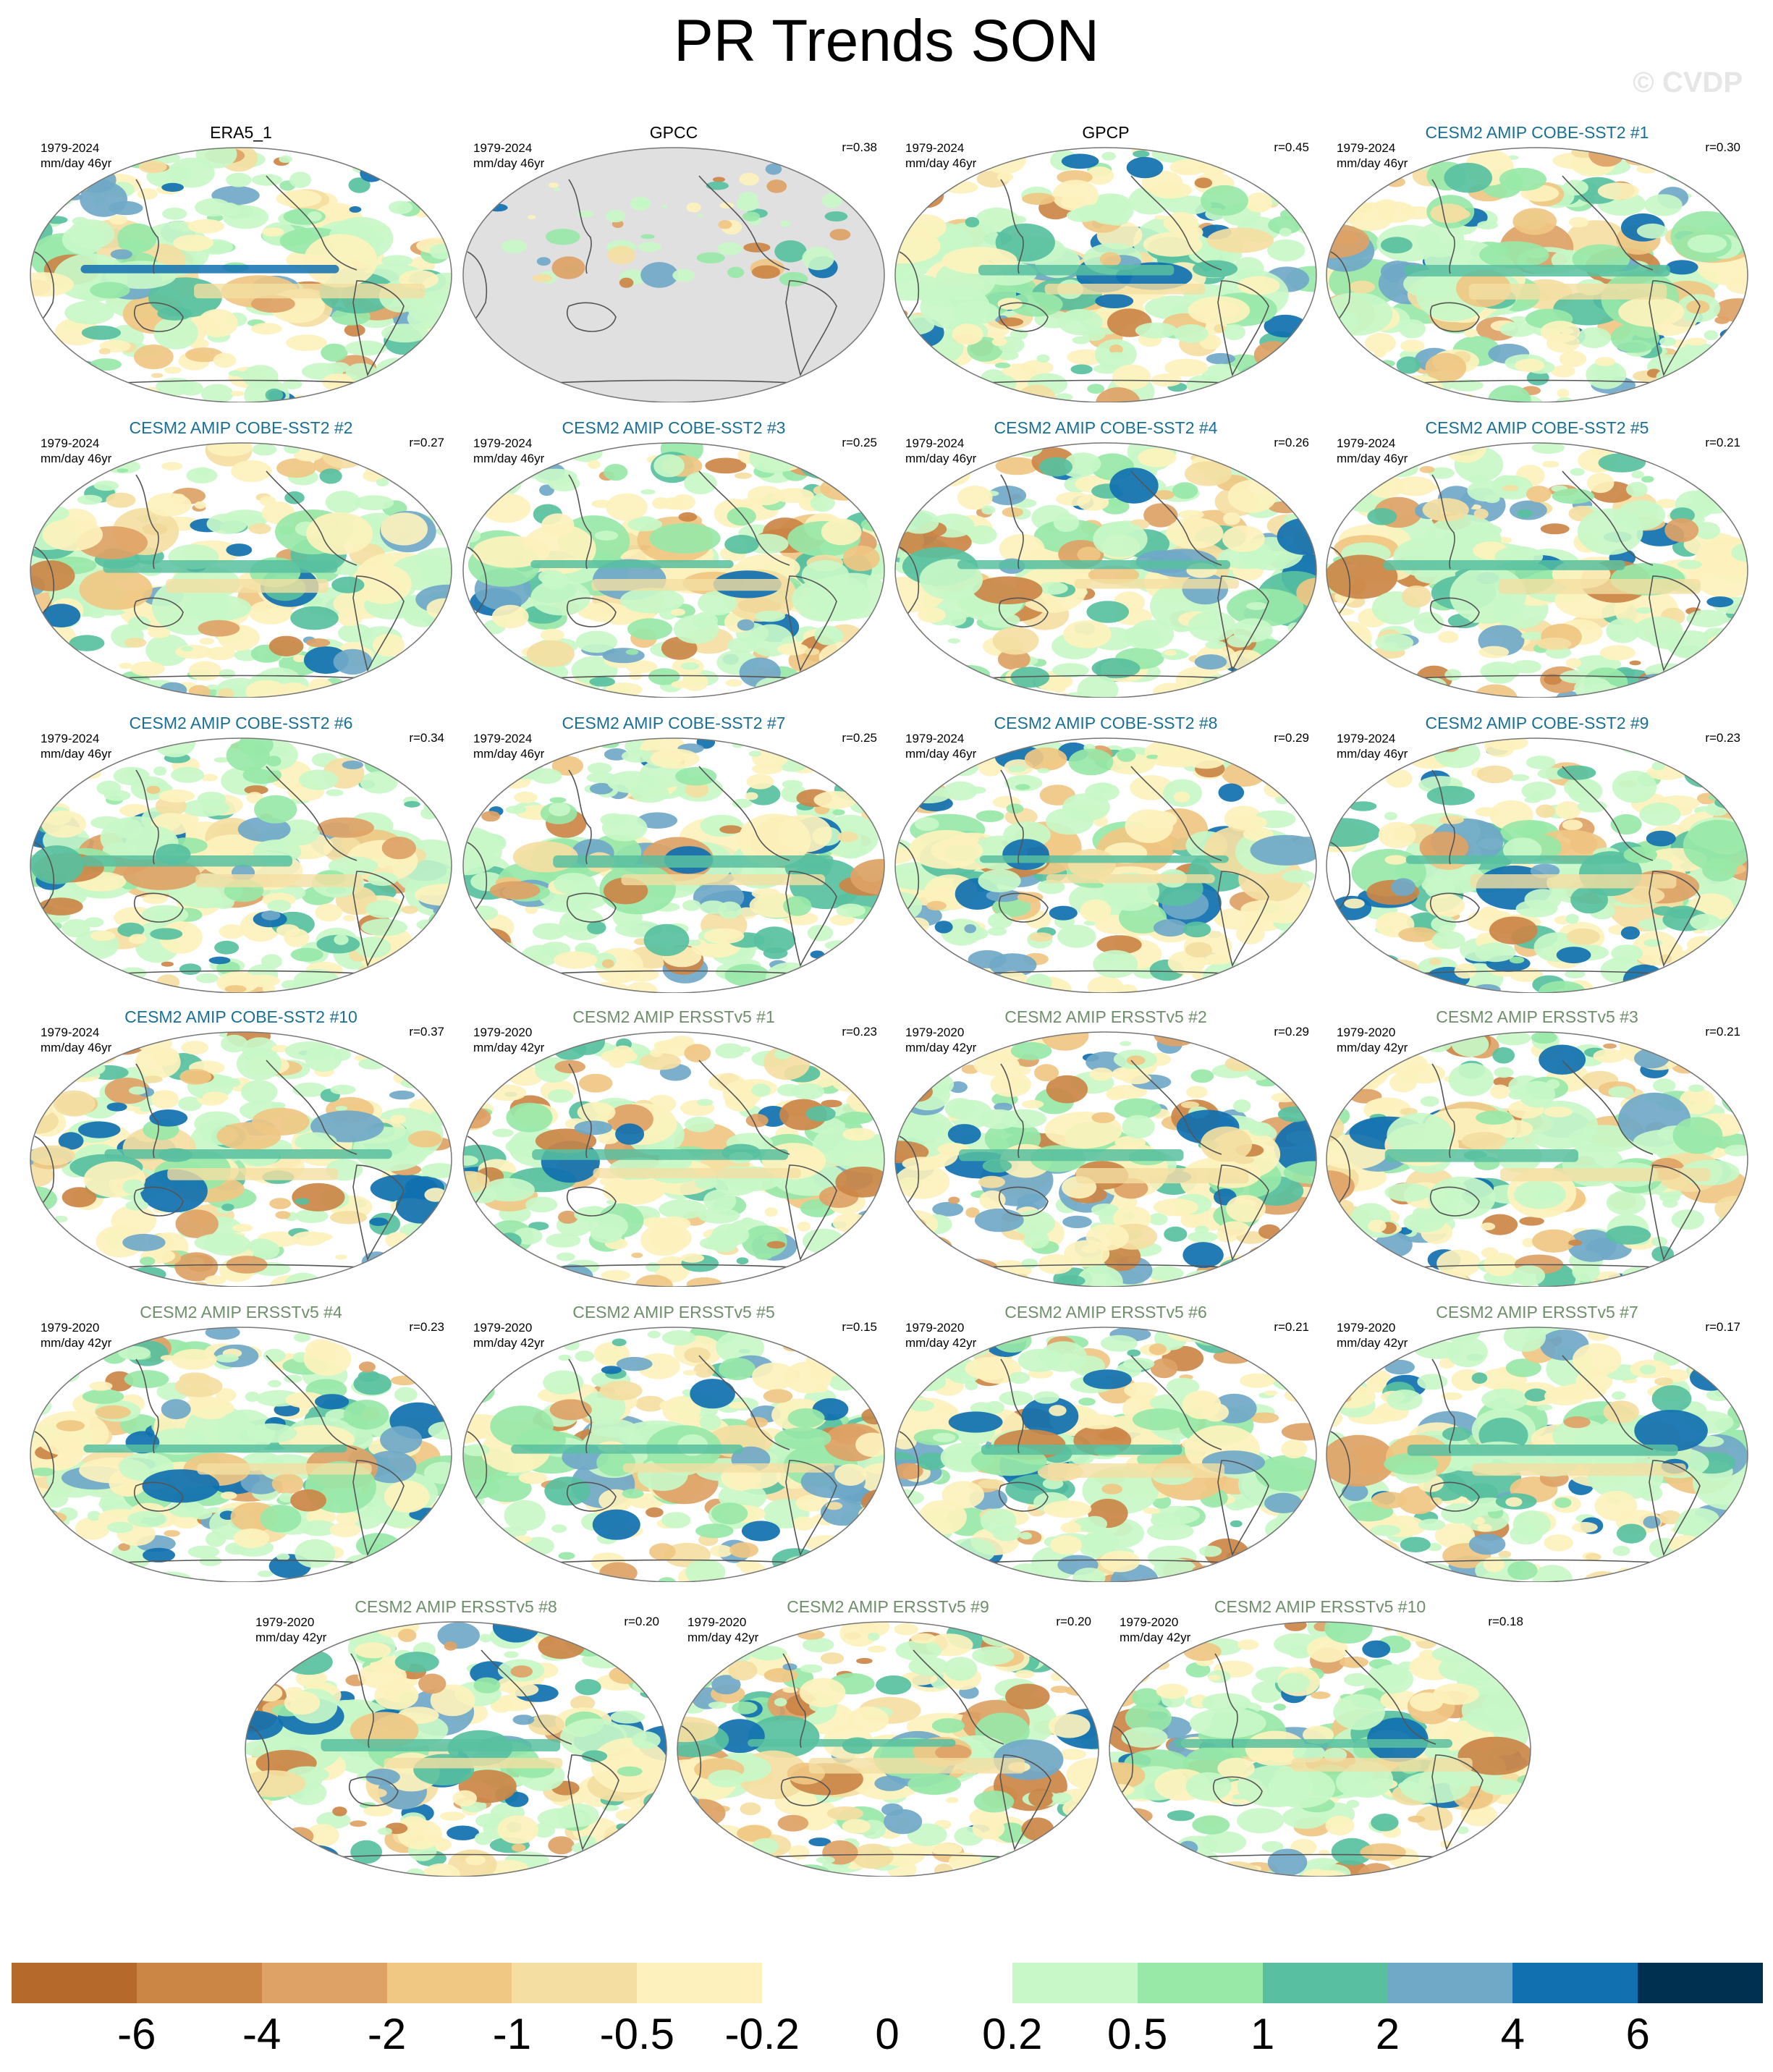  Describe the element at coordinates (1505, 1622) in the screenshot. I see `pattern-correlation: r=0.18` at that location.